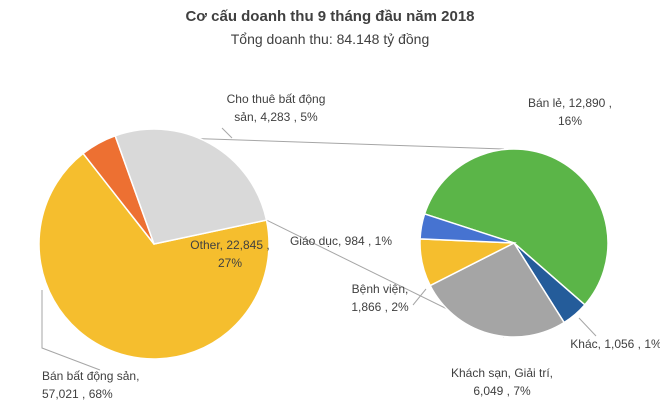  What do you see at coordinates (502, 382) in the screenshot?
I see `sub-pie-slice-khach-san-giai-tri-label: Khách sạn, Giải trí, 6,049 , 7%` at bounding box center [502, 382].